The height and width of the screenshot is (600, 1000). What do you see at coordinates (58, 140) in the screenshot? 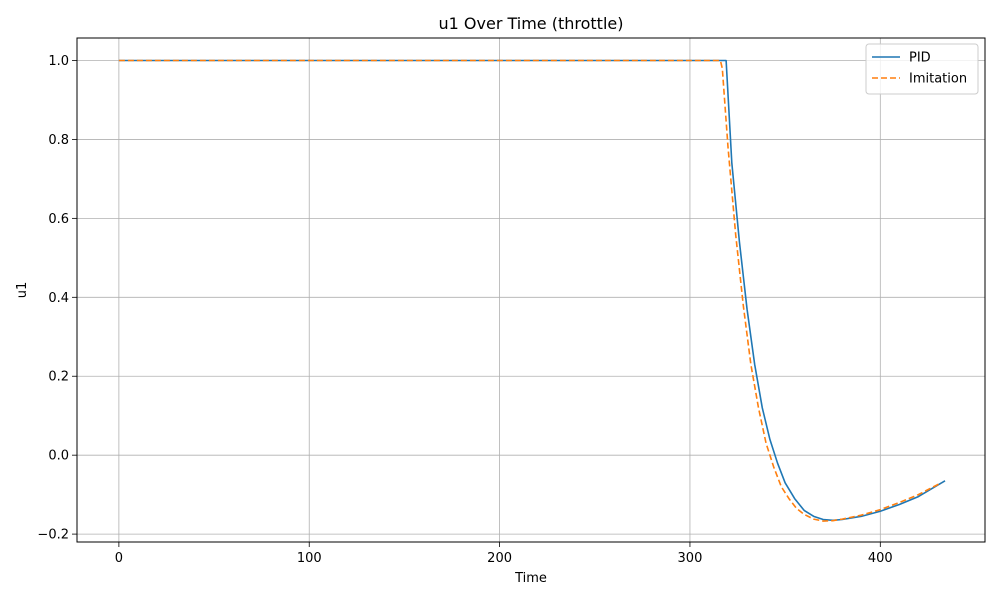
I see `y-tick-label: 0.8` at bounding box center [58, 140].